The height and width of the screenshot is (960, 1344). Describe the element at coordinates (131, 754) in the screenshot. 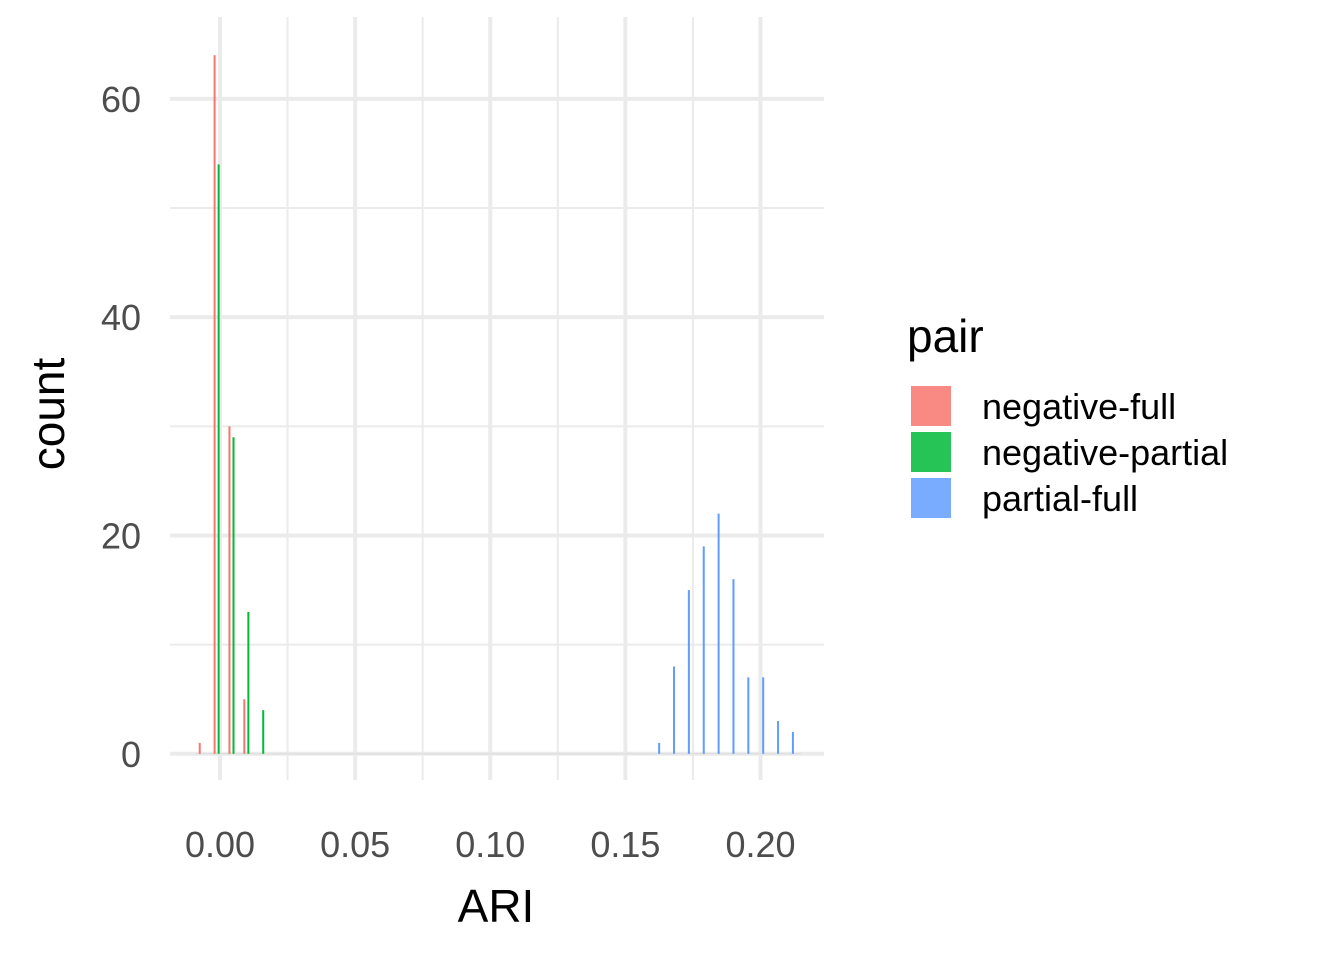

I see `y-tick-label: 0` at that location.